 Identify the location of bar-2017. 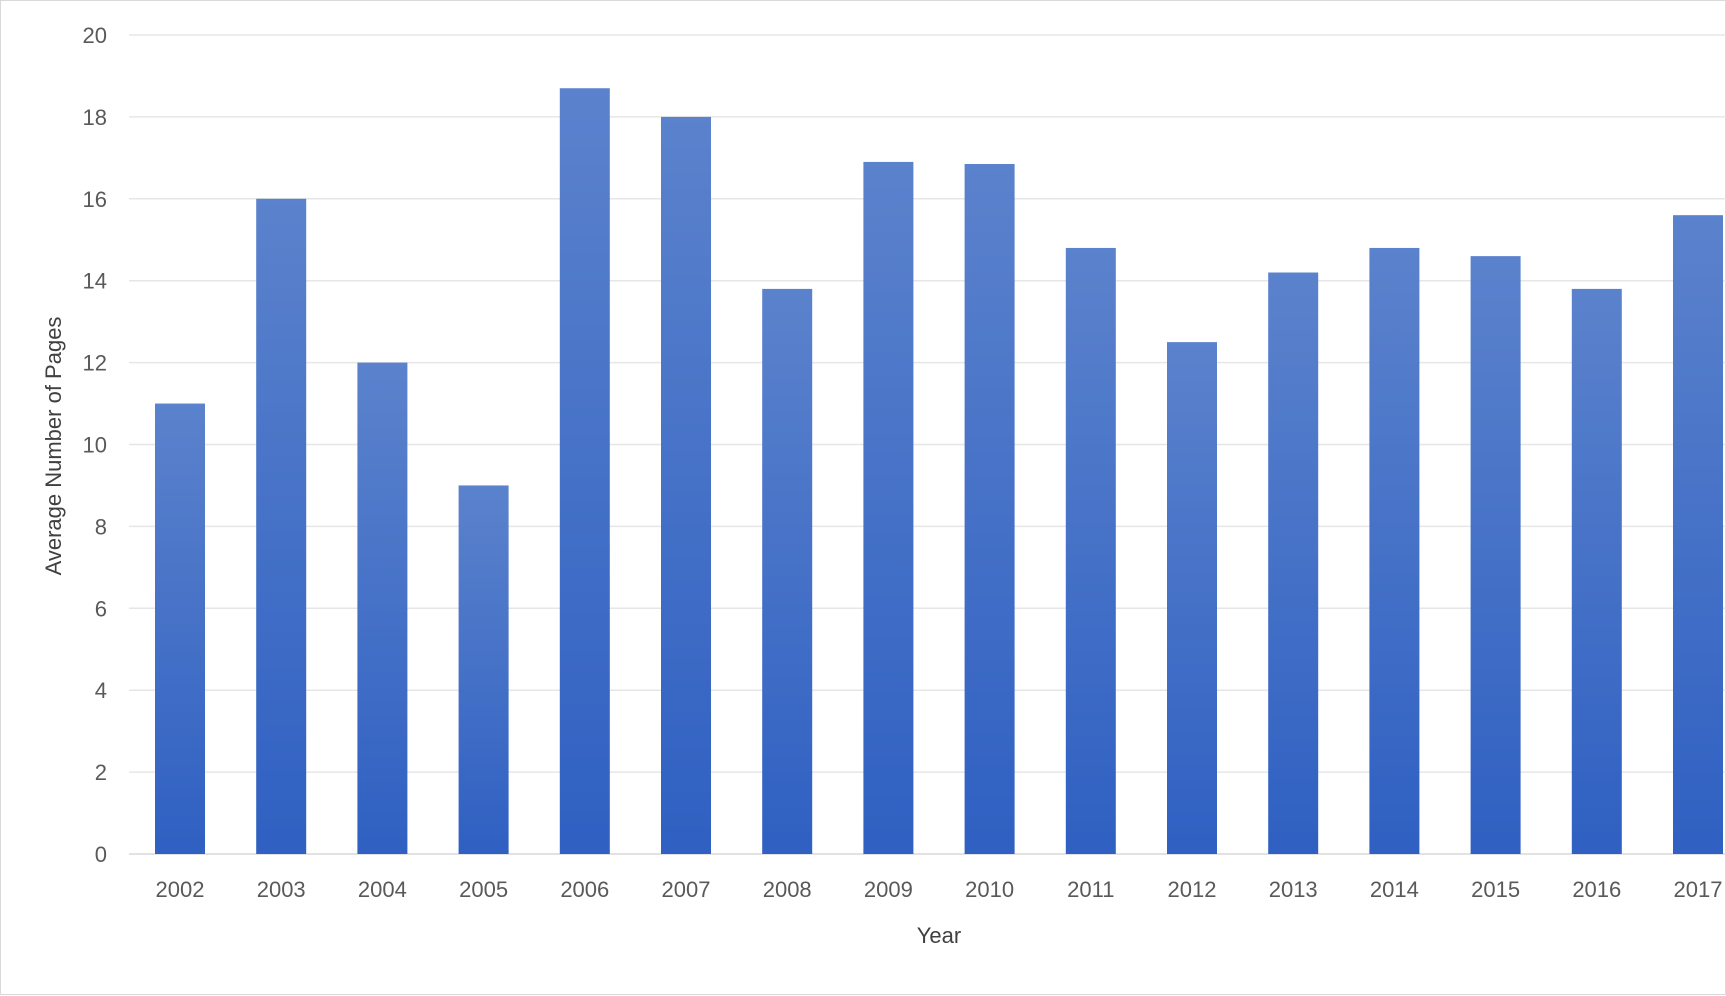
(1698, 534).